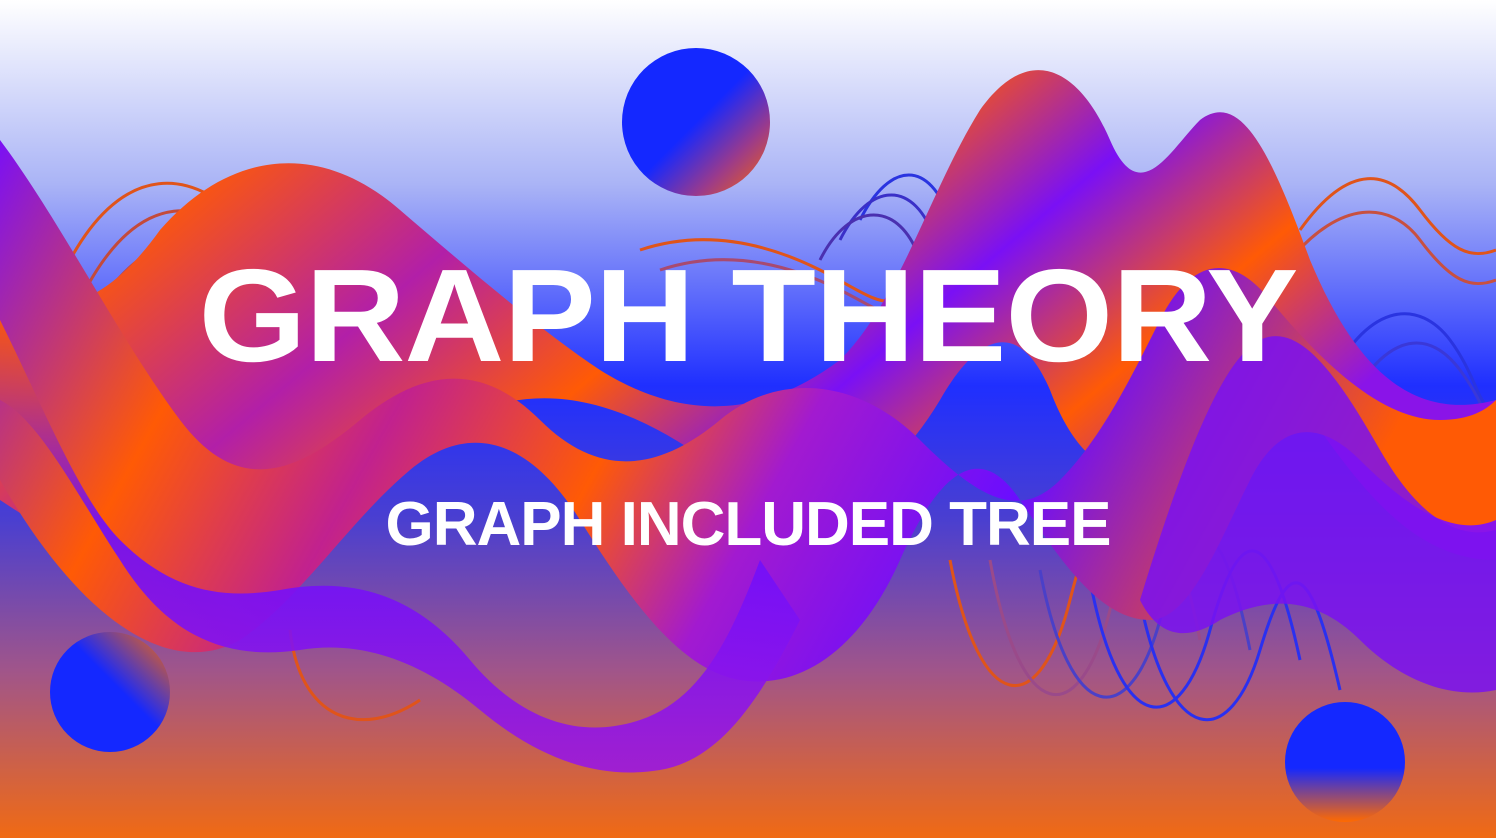 The height and width of the screenshot is (838, 1496). Describe the element at coordinates (696, 122) in the screenshot. I see `gradient-sphere-top` at that location.